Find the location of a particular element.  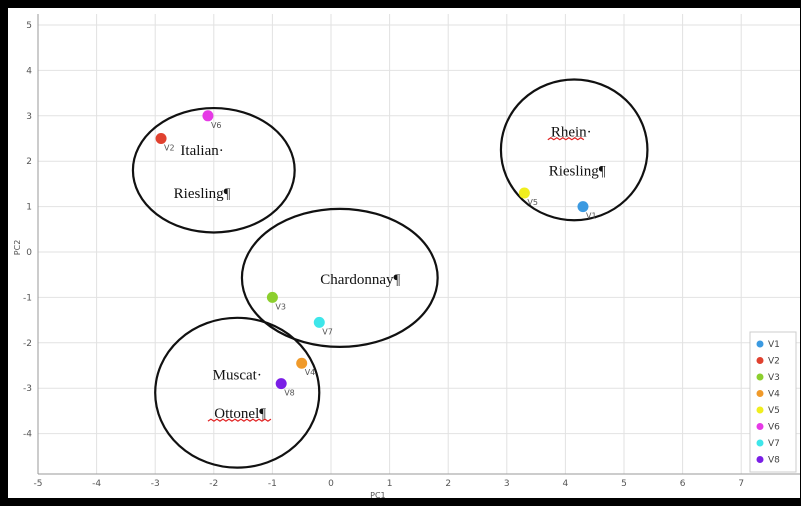

x-tick-label: -5 is located at coordinates (38, 484).